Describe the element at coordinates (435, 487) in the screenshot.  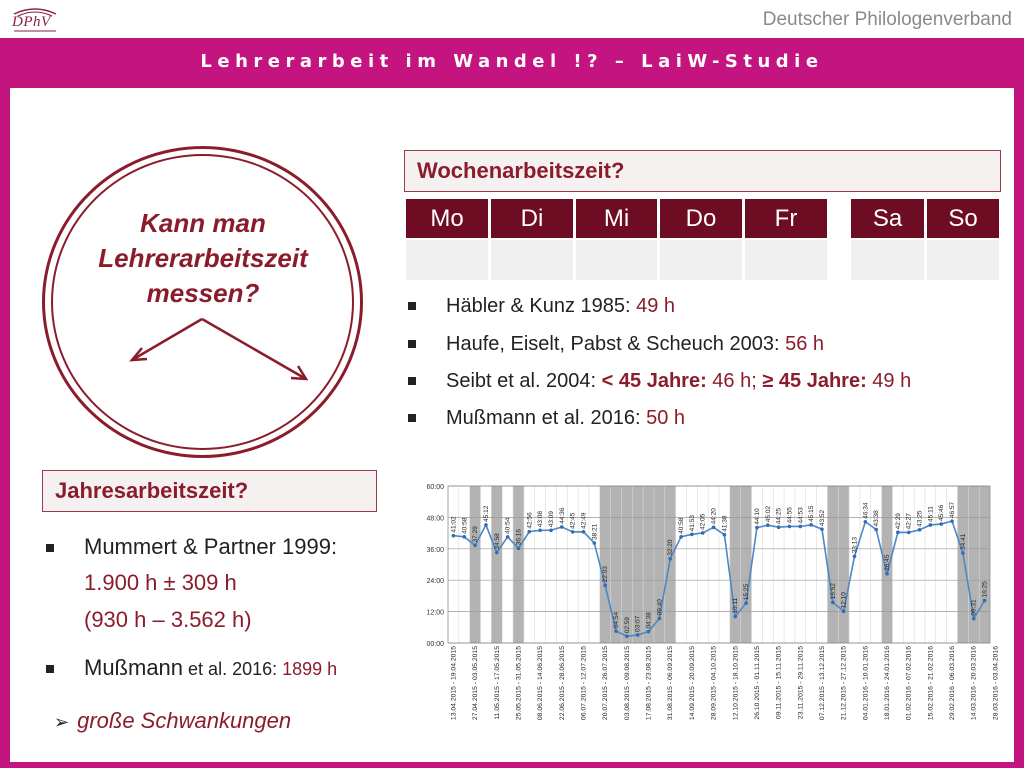
I see `y-tick-label: 60:00` at that location.